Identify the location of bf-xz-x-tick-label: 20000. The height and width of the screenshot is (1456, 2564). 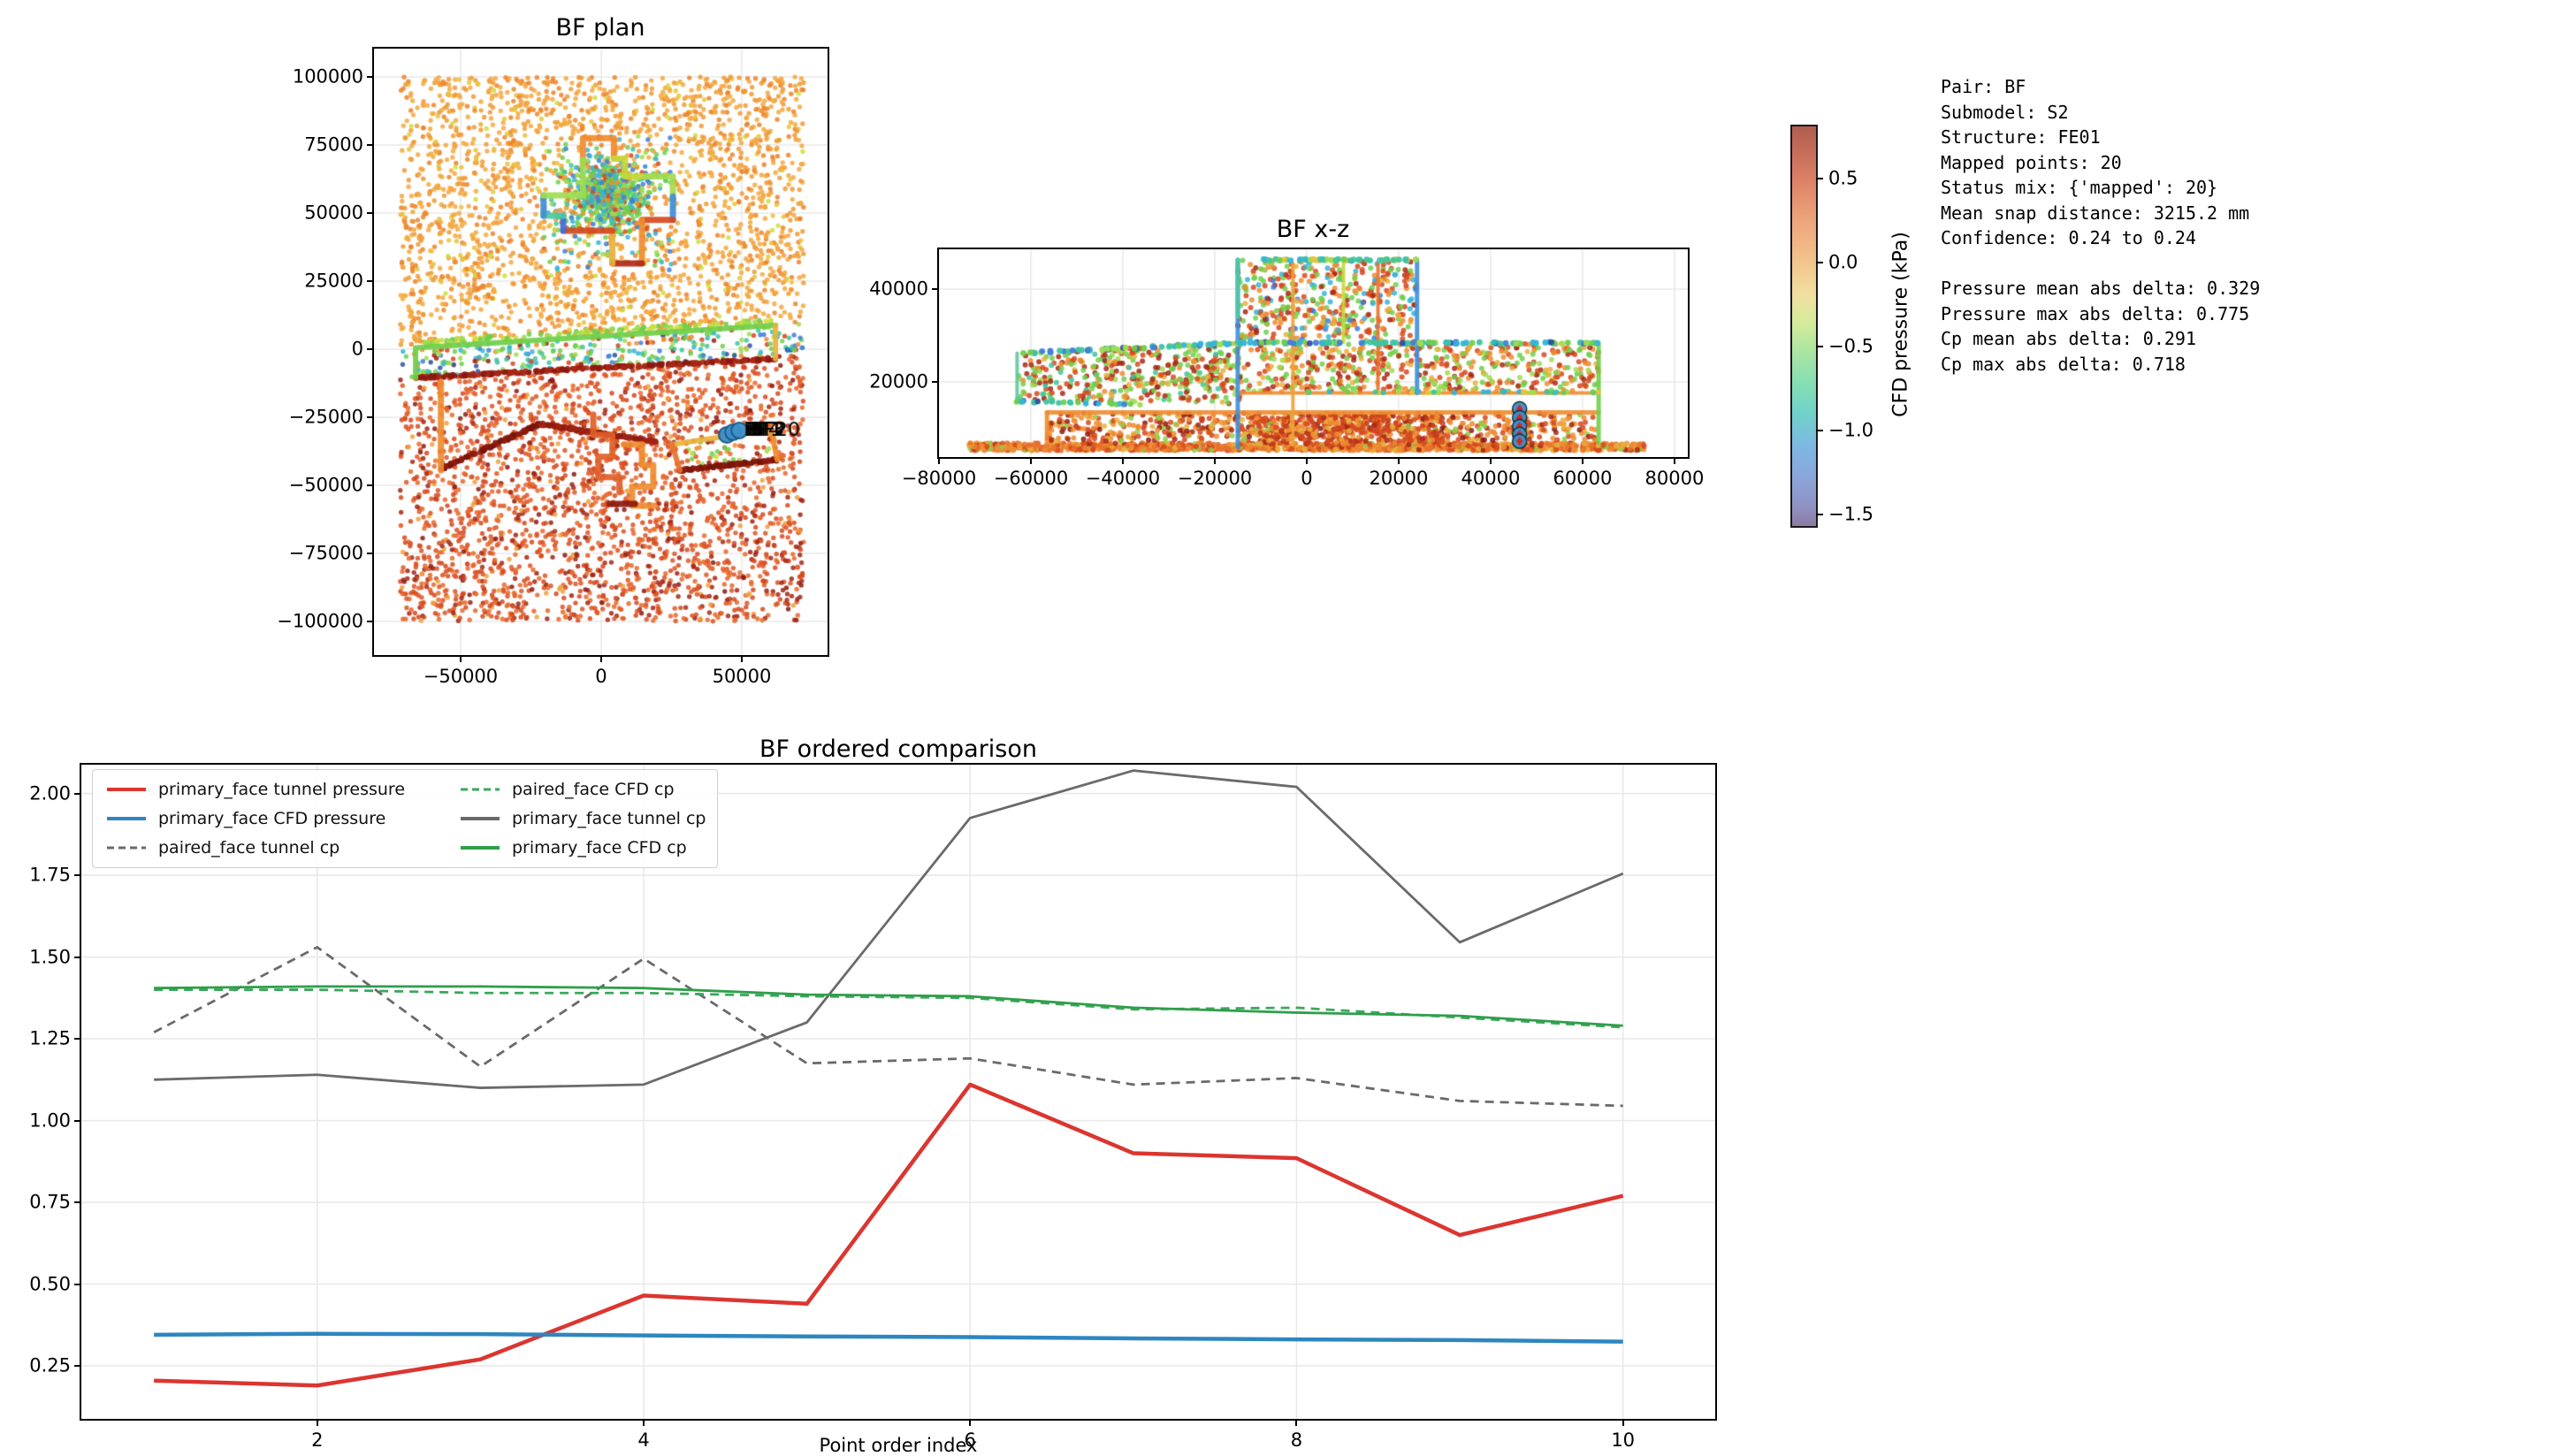
(1399, 479).